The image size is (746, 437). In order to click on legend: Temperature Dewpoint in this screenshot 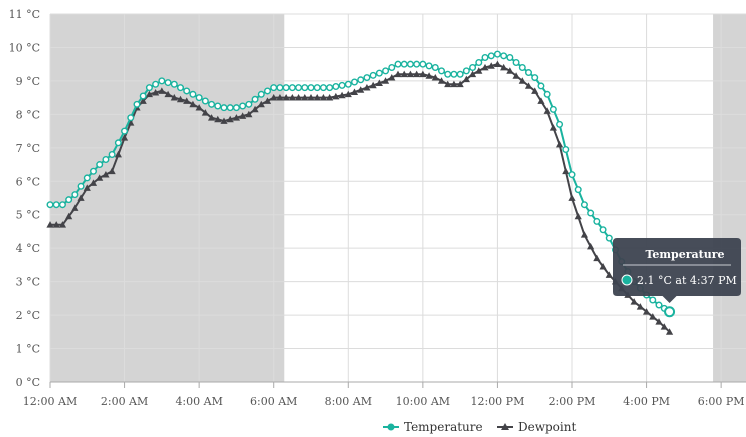, I will do `click(479, 427)`.